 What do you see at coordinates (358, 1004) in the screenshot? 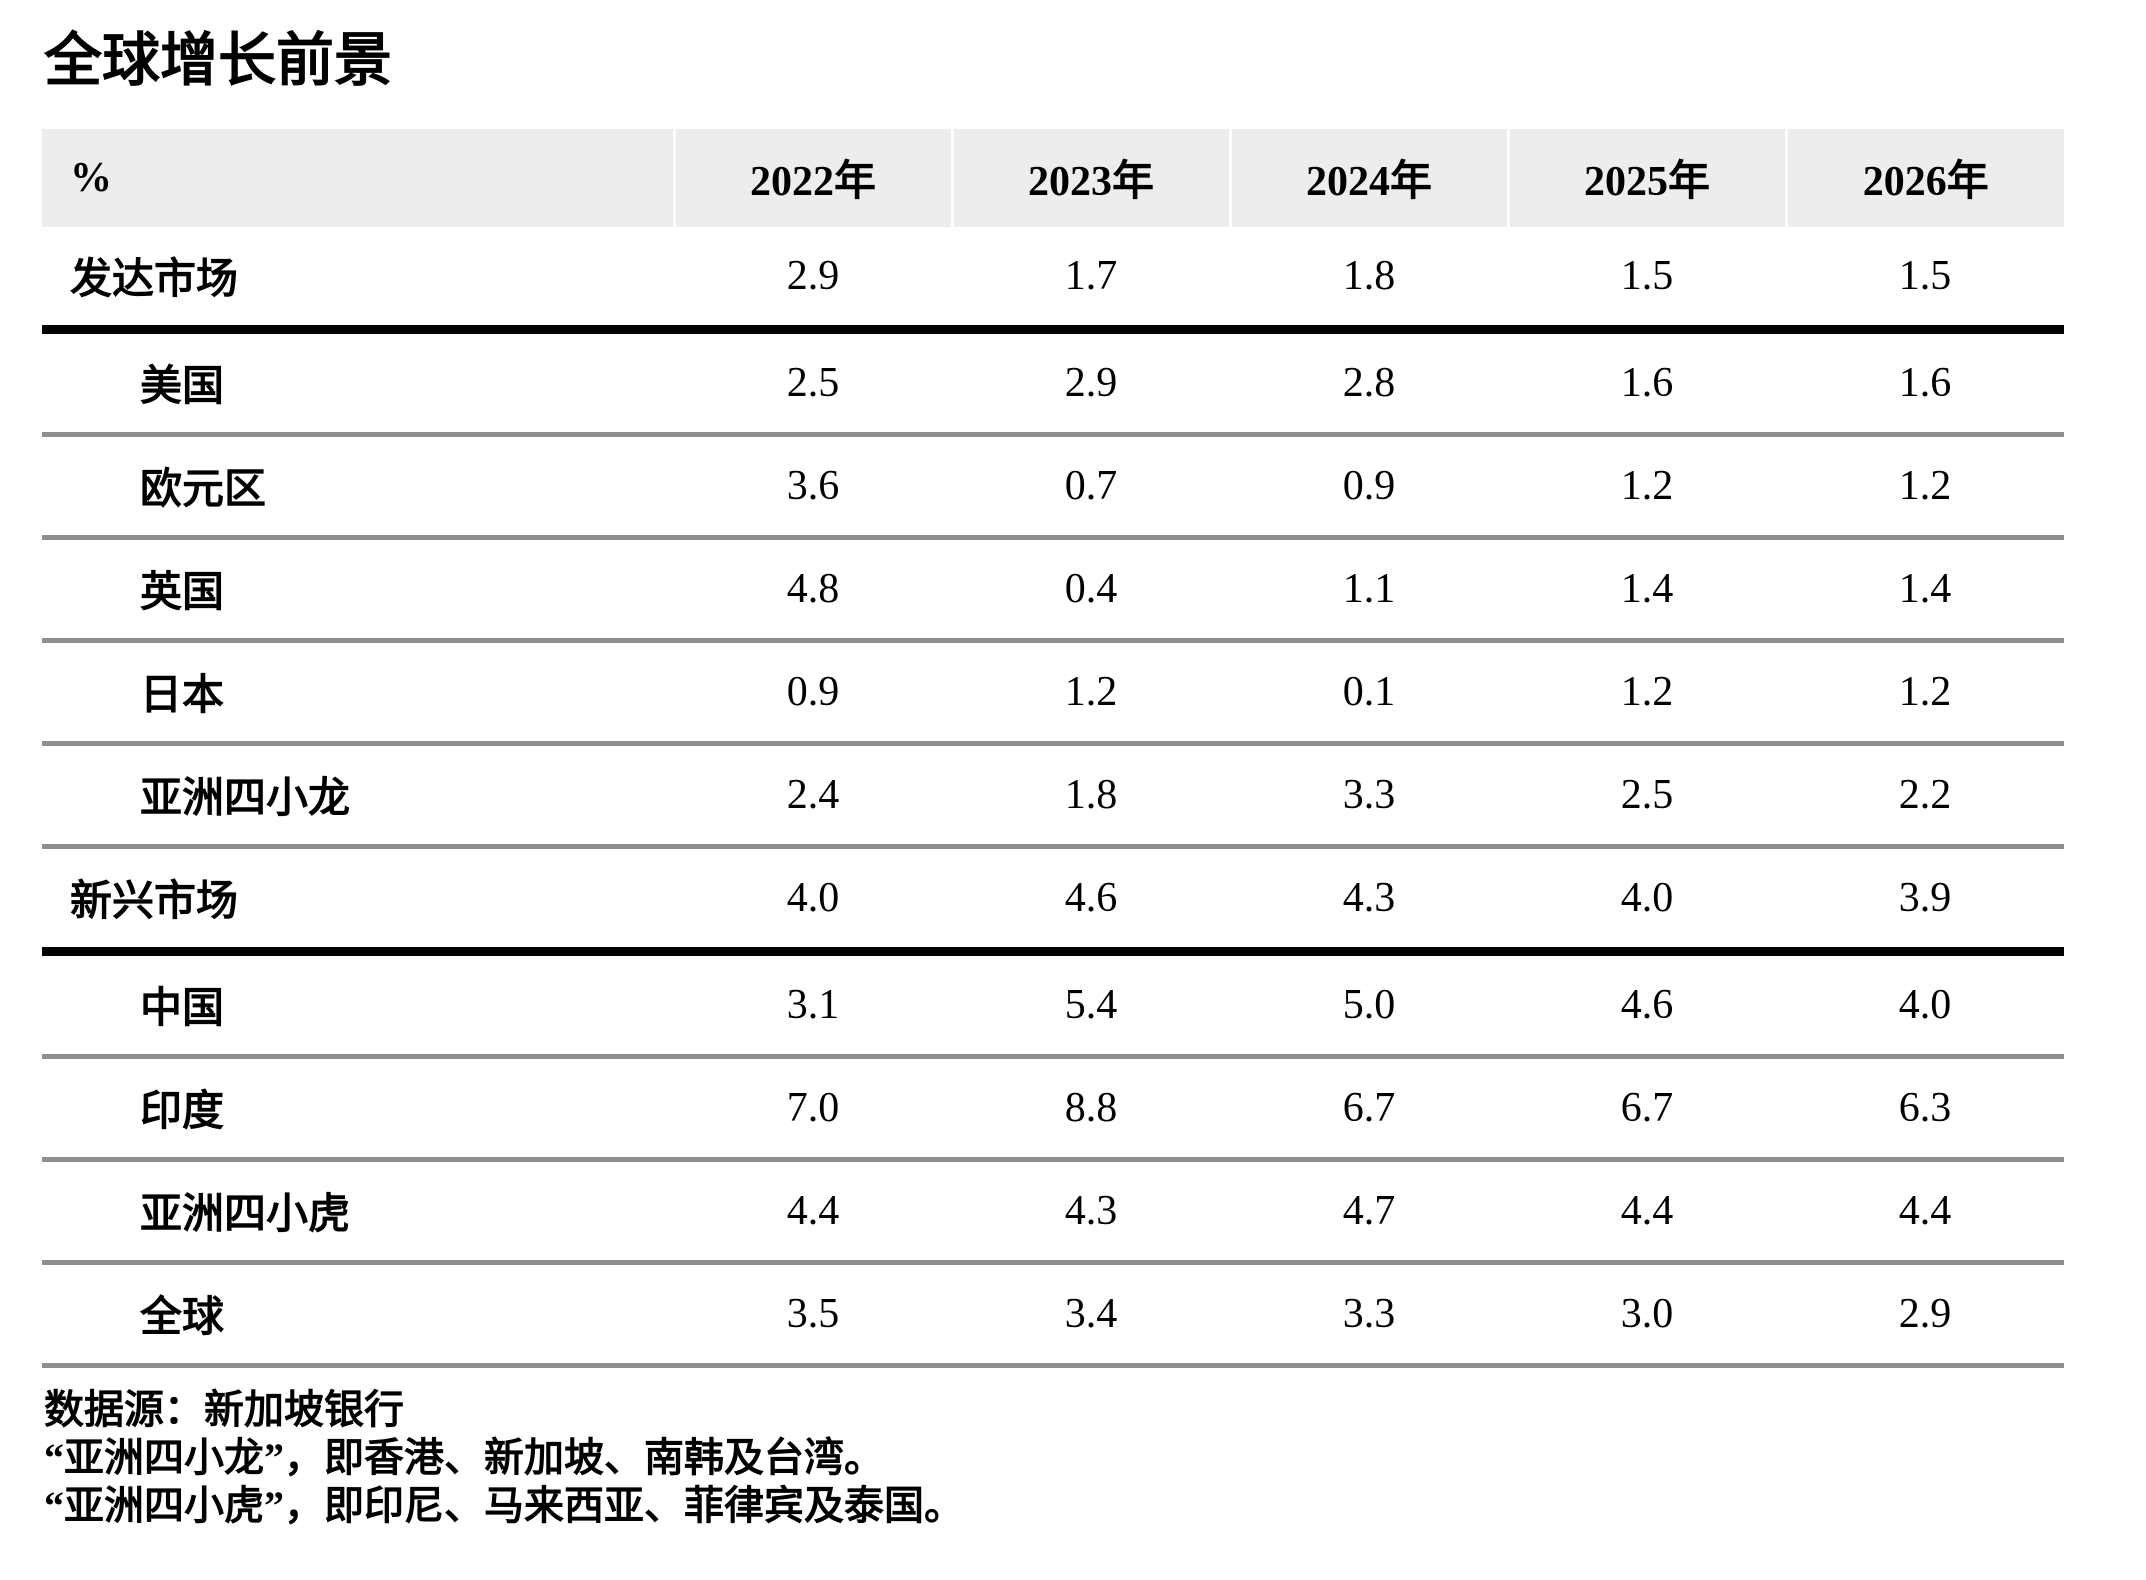
I see `row-label: 中国` at bounding box center [358, 1004].